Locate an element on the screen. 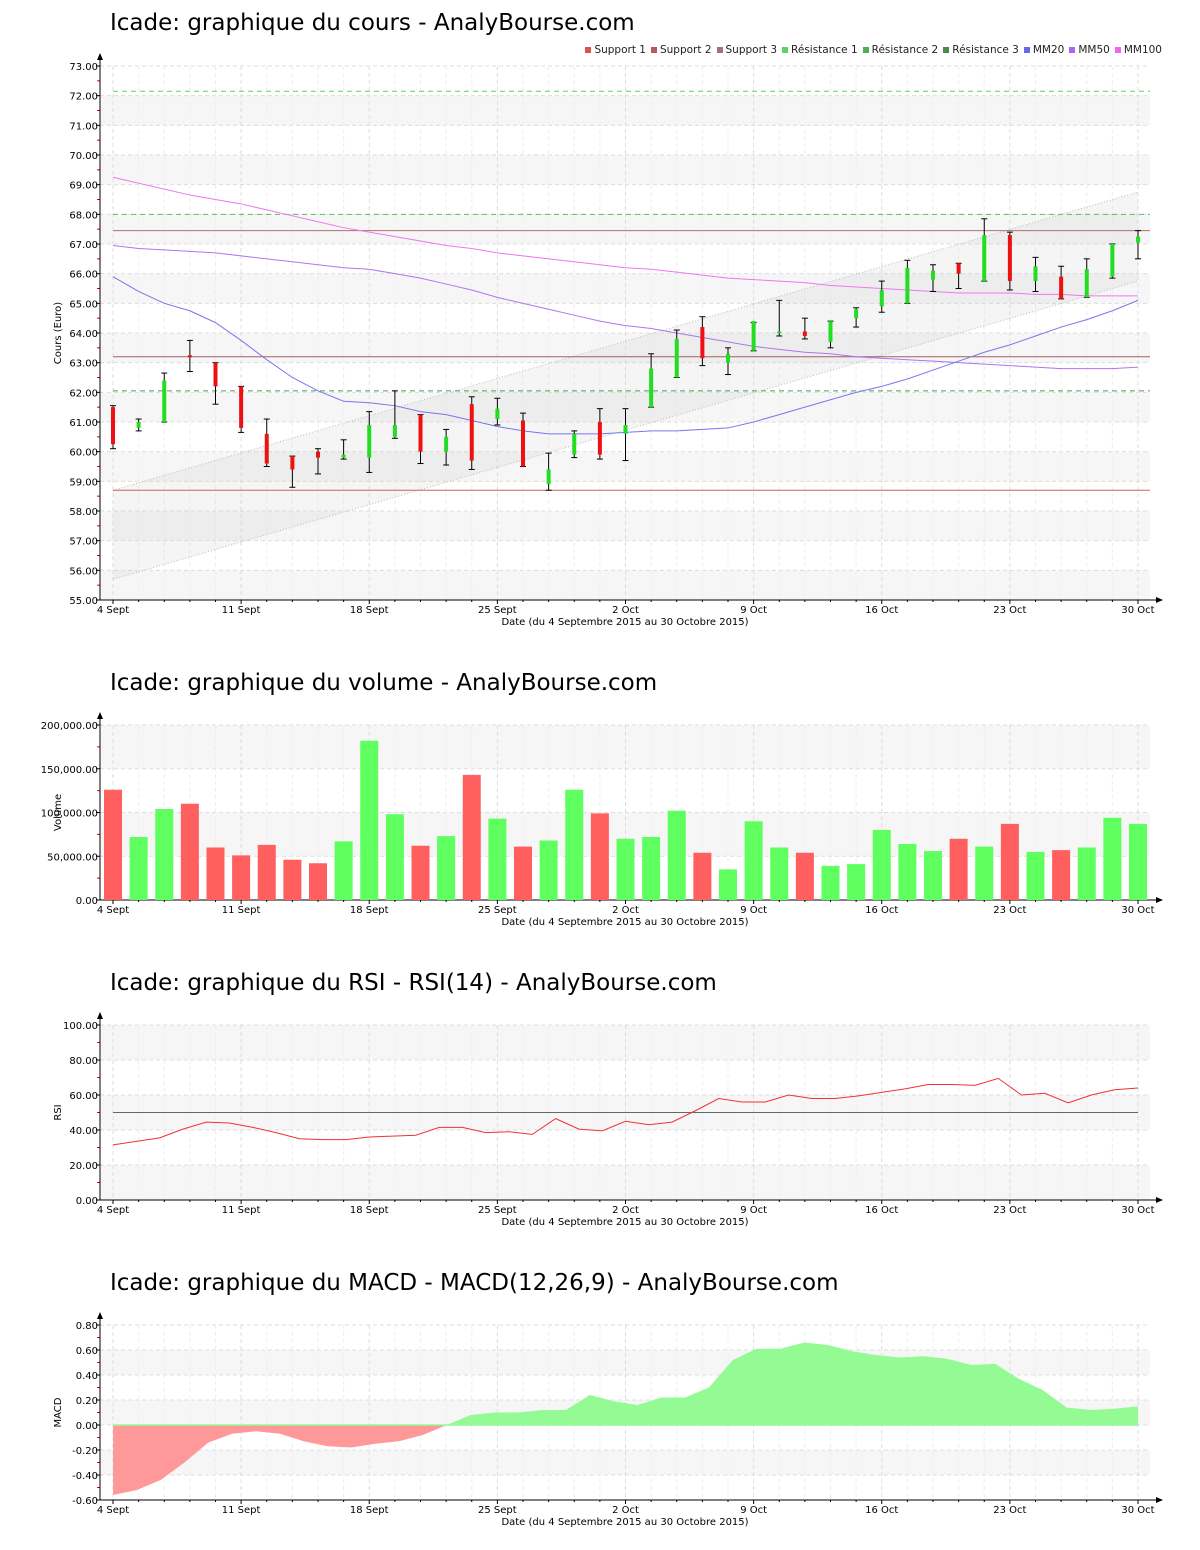 This screenshot has height=1550, width=1200. legend-item: Support 2 is located at coordinates (681, 50).